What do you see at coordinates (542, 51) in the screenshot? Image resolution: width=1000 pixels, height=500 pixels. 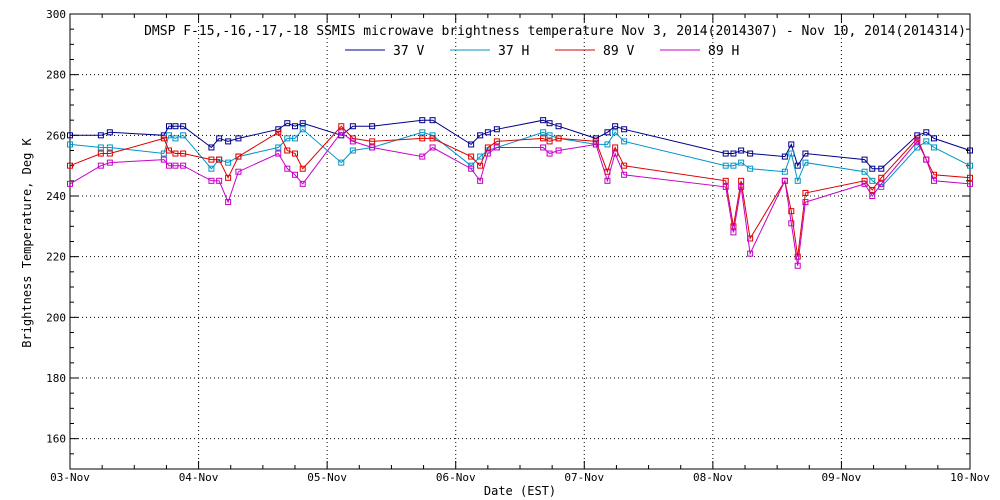 I see `legend: 37 V 37 H 89 V 89 H` at bounding box center [542, 51].